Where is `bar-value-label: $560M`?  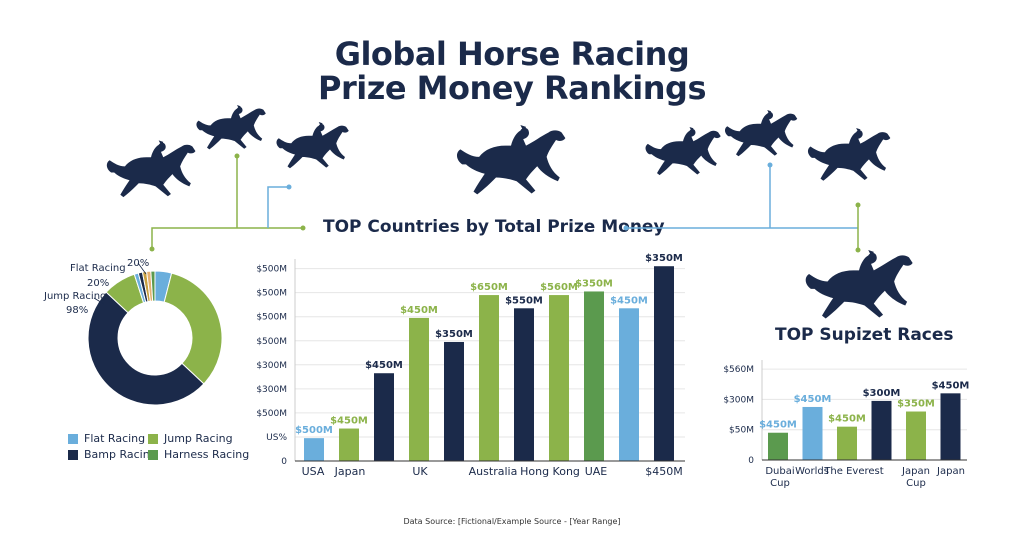 bar-value-label: $560M is located at coordinates (559, 287).